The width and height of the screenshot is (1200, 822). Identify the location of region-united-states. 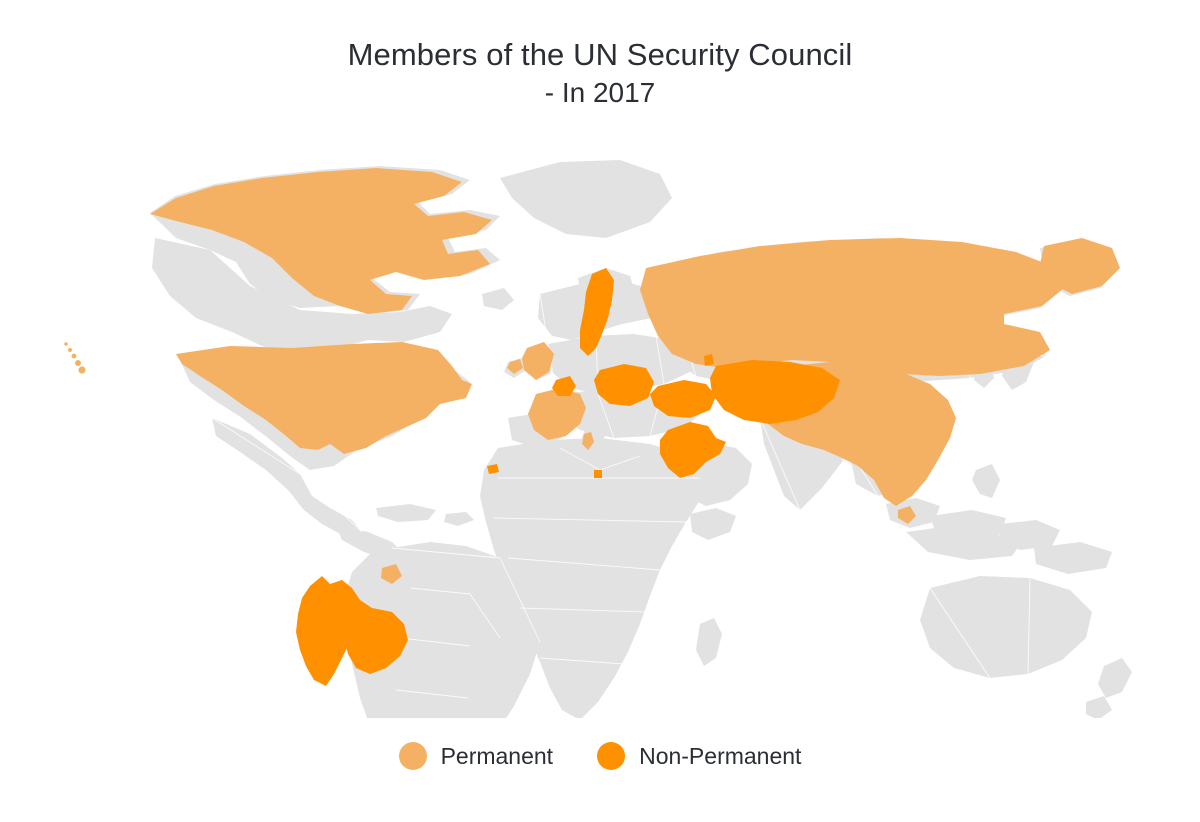
(324, 398).